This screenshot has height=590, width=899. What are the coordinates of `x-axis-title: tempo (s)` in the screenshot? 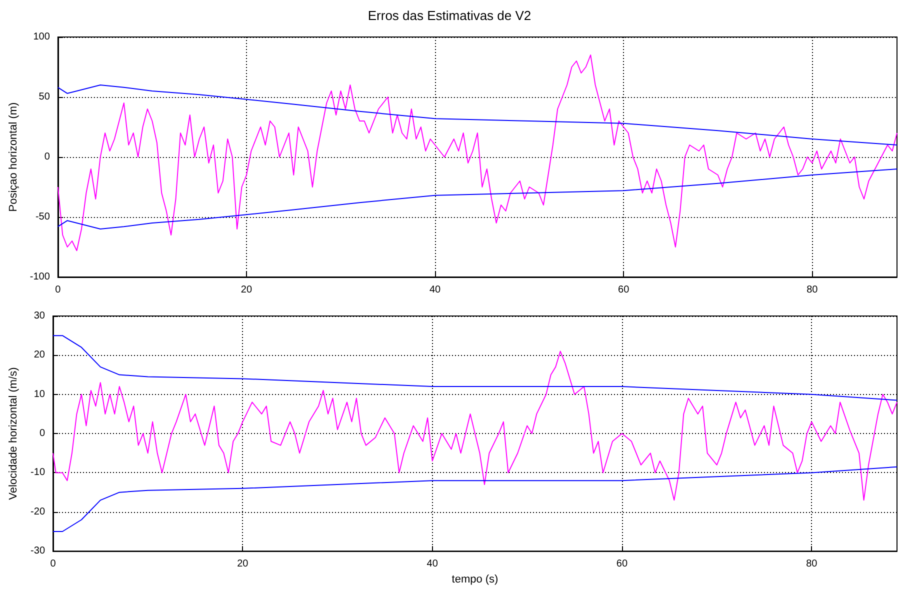 It's located at (475, 580).